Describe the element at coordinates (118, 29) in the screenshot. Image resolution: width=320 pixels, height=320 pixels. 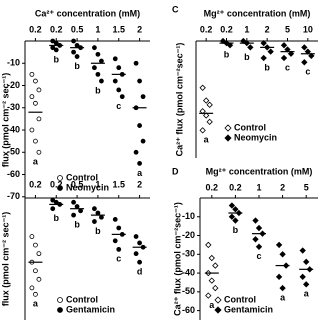
I see `category-label: 1.5` at that location.